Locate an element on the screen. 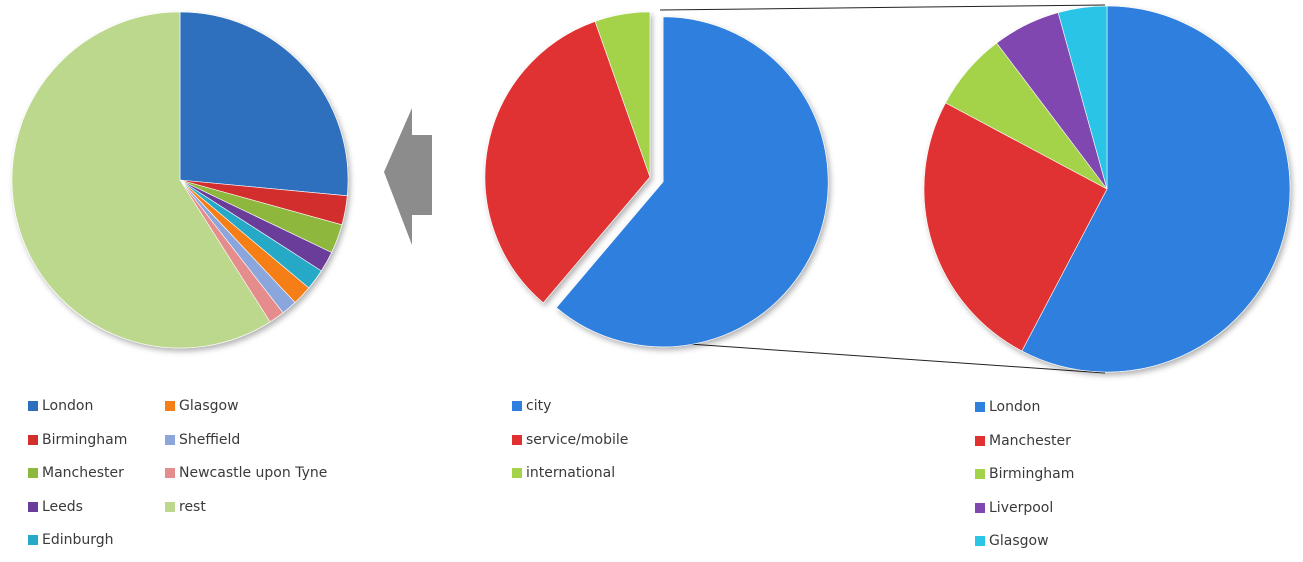  legend-label: Liverpool is located at coordinates (1021, 508).